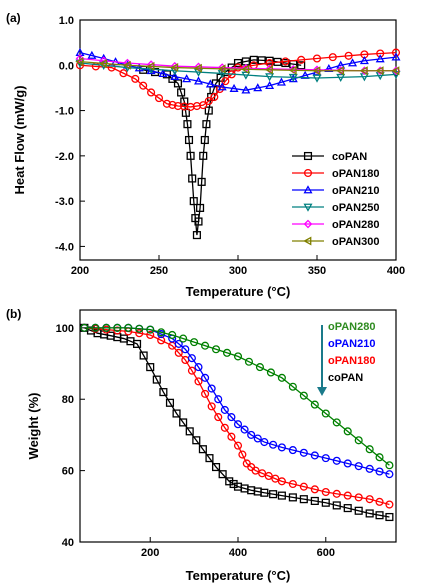 Image resolution: width=421 pixels, height=588 pixels. Describe the element at coordinates (322, 391) in the screenshot. I see `legend-arrow-head` at that location.